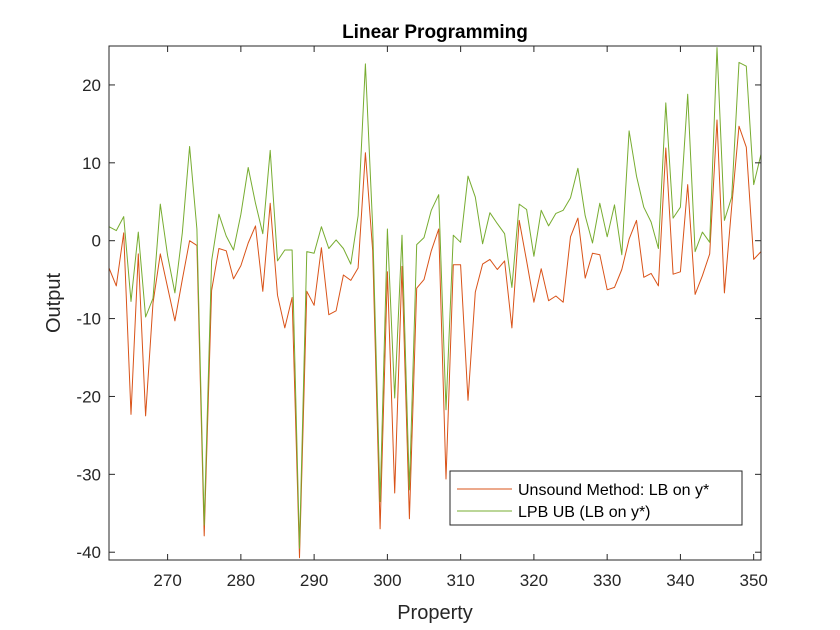  I want to click on x-tick-label: 340, so click(680, 580).